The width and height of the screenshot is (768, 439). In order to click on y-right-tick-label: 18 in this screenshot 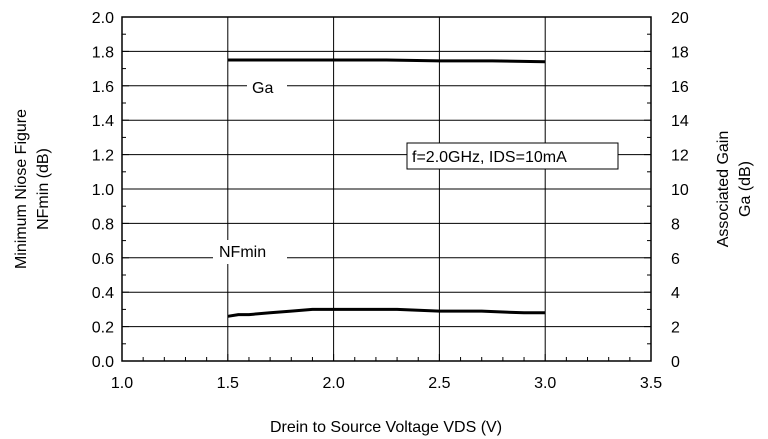, I will do `click(680, 52)`.